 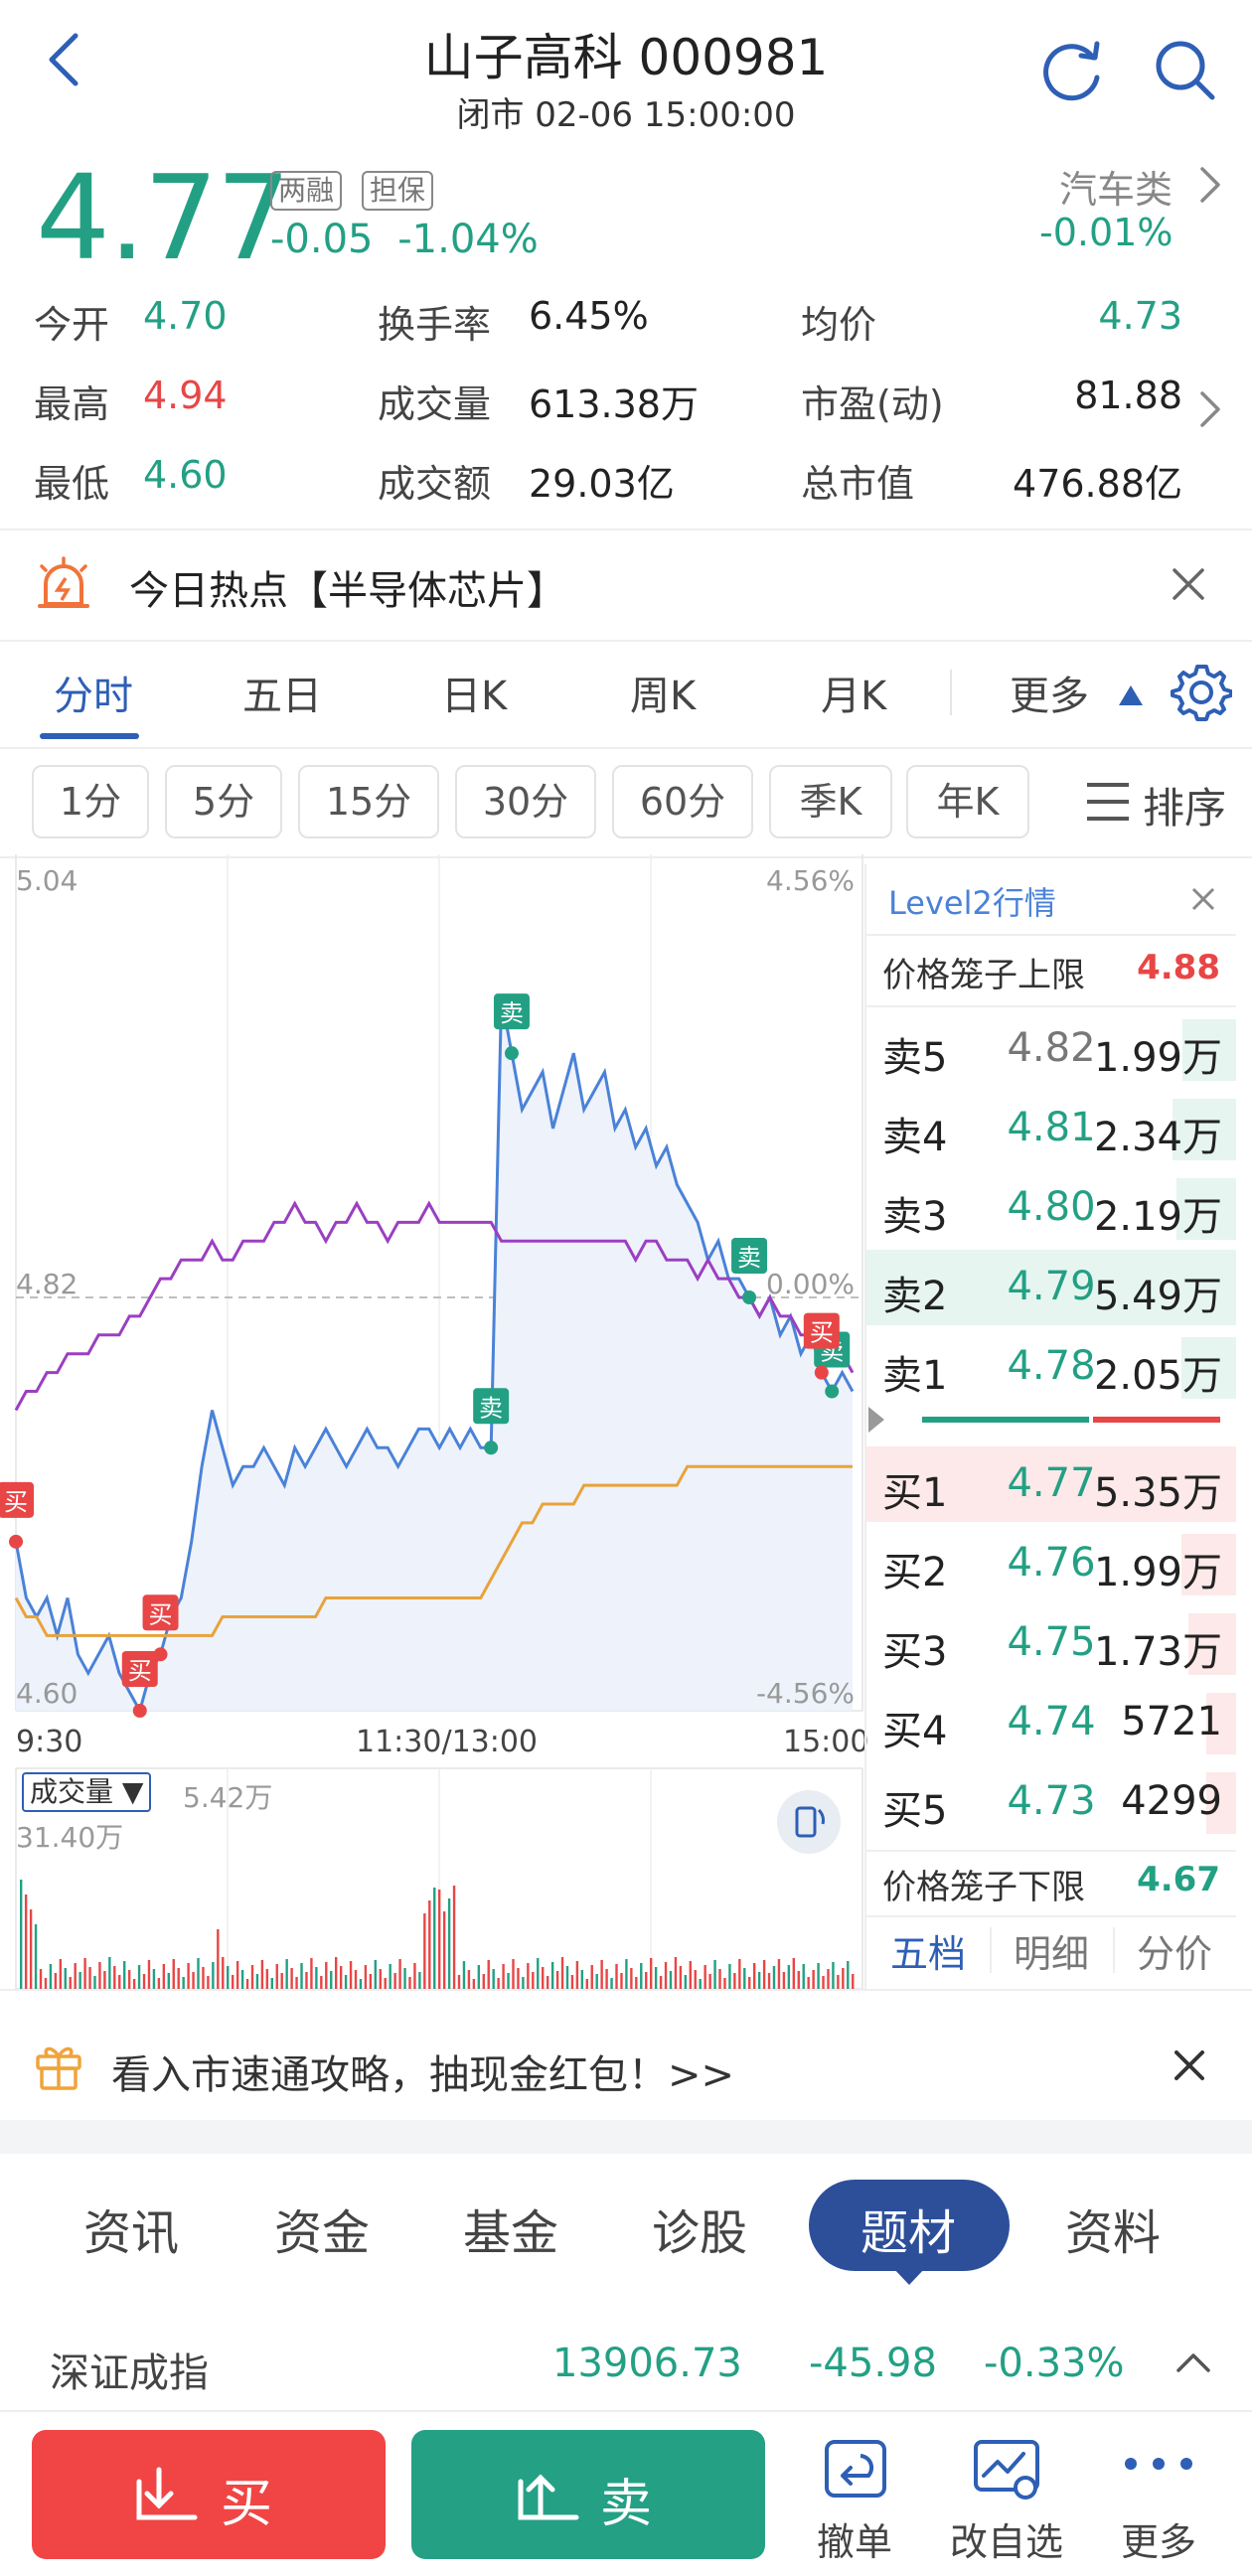 I want to click on tab-daily-k: 日K, so click(x=475, y=696).